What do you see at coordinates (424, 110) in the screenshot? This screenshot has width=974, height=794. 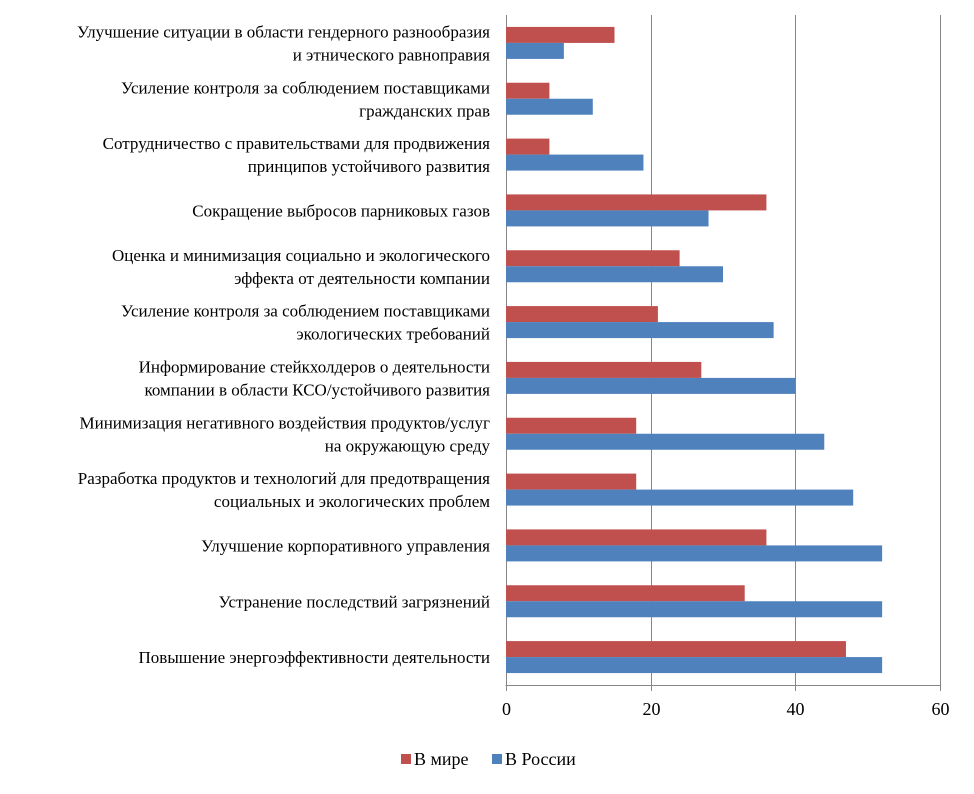 I see `category-label-line: гражданских прав` at bounding box center [424, 110].